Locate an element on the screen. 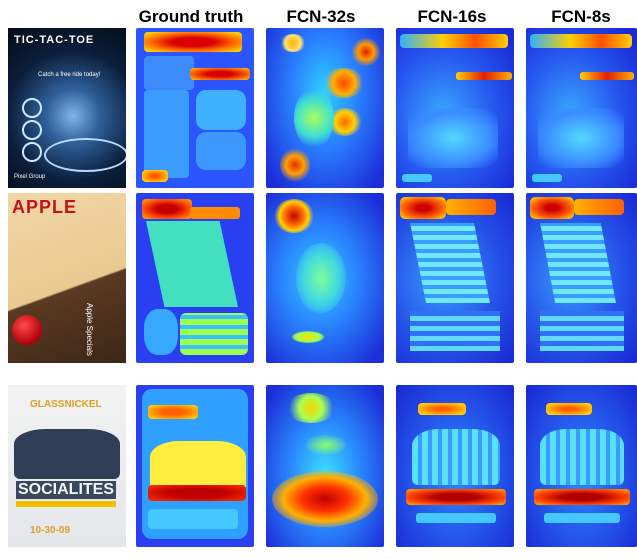 The height and width of the screenshot is (559, 637). orbit-ring is located at coordinates (85, 155).